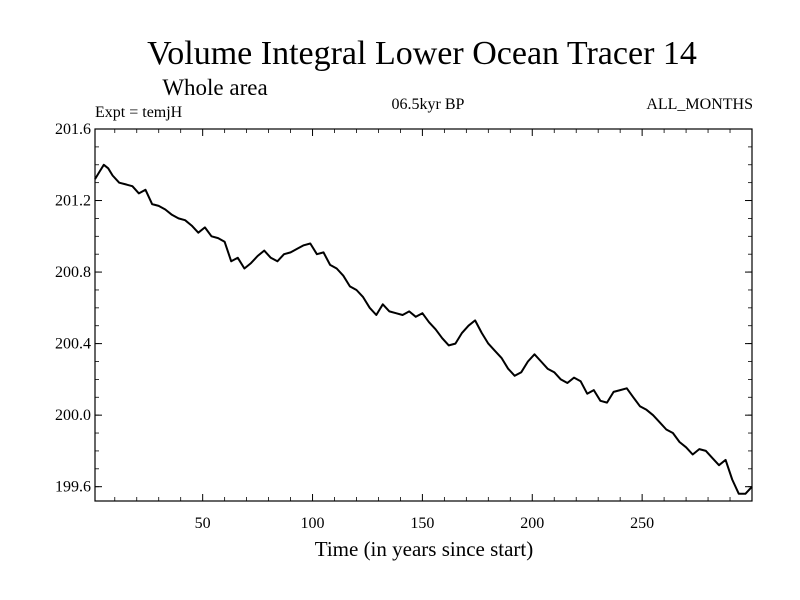  I want to click on y-tick-label: 200.4, so click(73, 344).